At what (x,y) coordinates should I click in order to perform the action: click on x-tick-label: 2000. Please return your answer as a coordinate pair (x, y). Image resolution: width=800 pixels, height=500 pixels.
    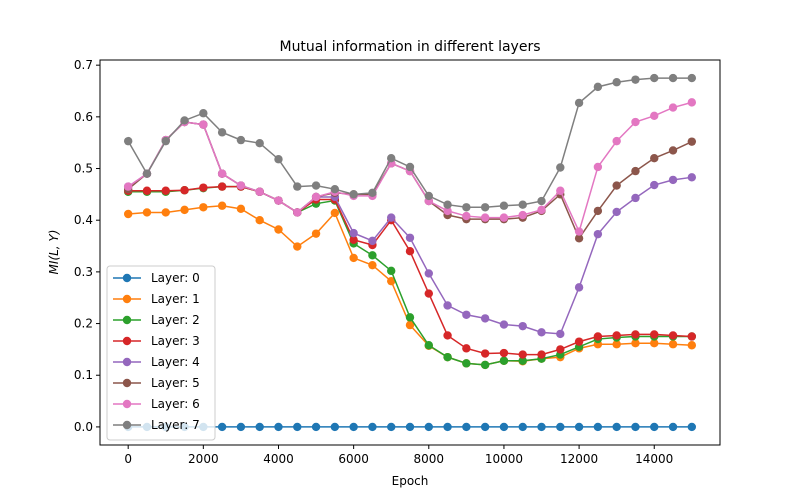
    Looking at the image, I should click on (203, 459).